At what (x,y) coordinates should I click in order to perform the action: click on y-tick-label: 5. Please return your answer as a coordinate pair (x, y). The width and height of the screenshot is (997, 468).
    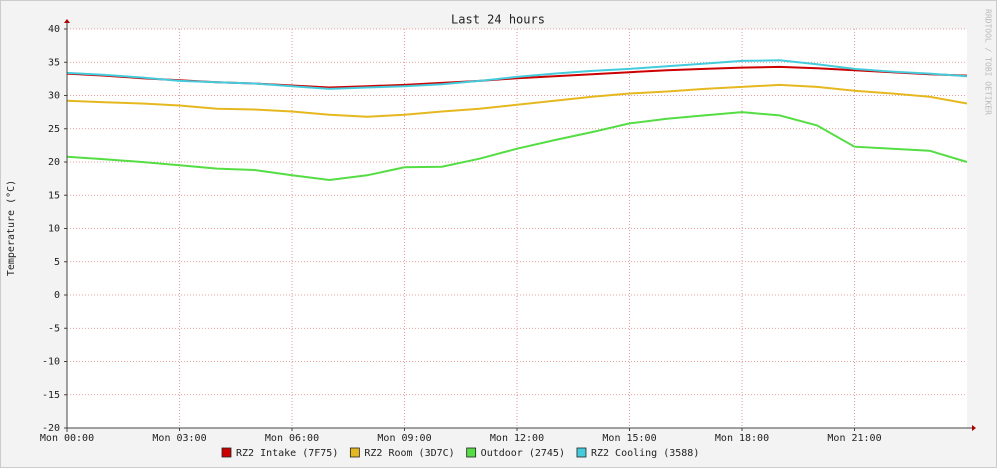
    Looking at the image, I should click on (57, 262).